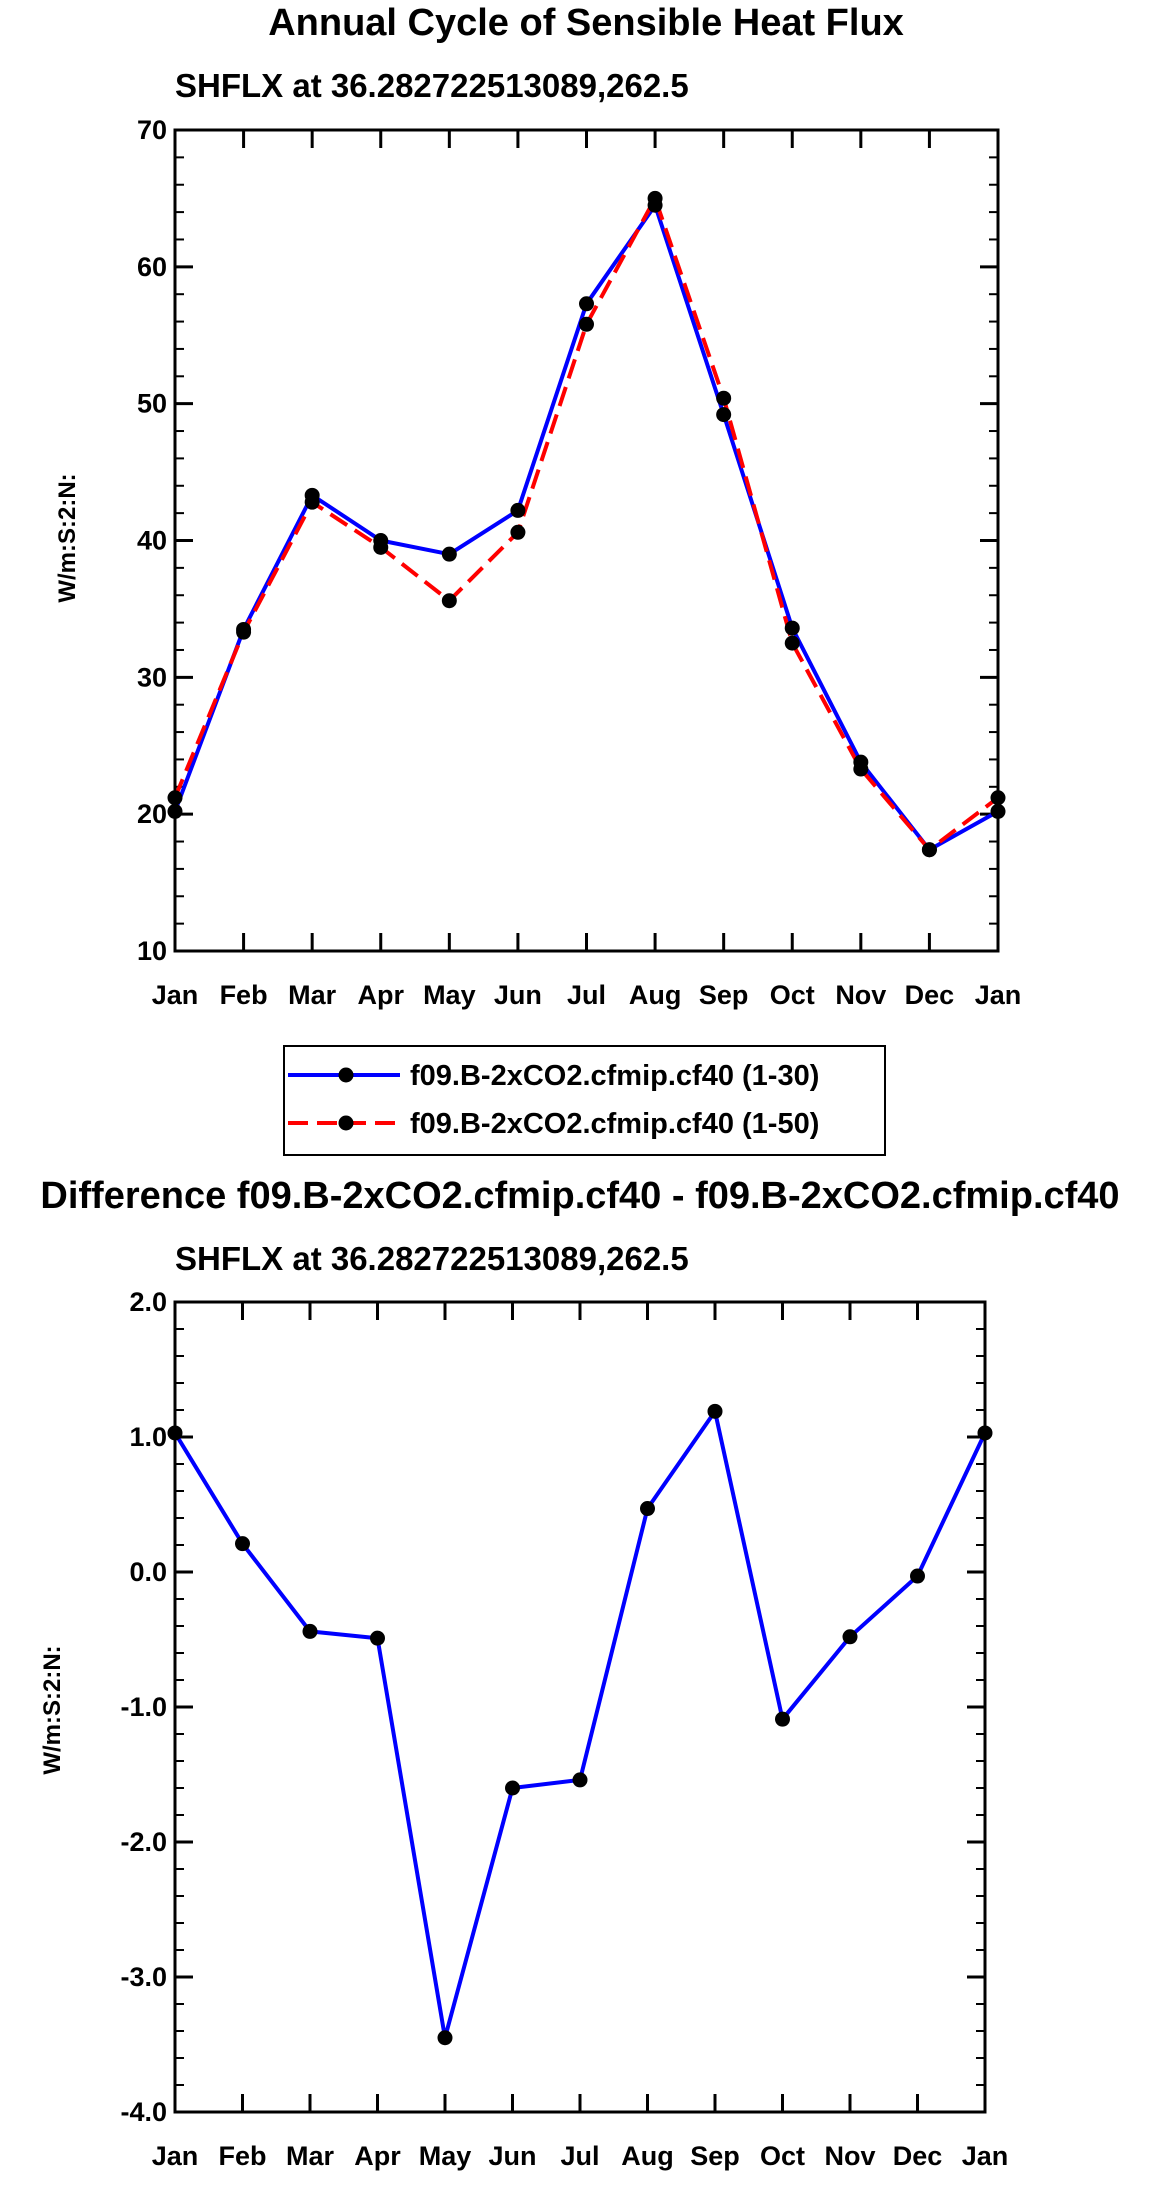  What do you see at coordinates (143, 1707) in the screenshot?
I see `y-tick-label: -1.0` at bounding box center [143, 1707].